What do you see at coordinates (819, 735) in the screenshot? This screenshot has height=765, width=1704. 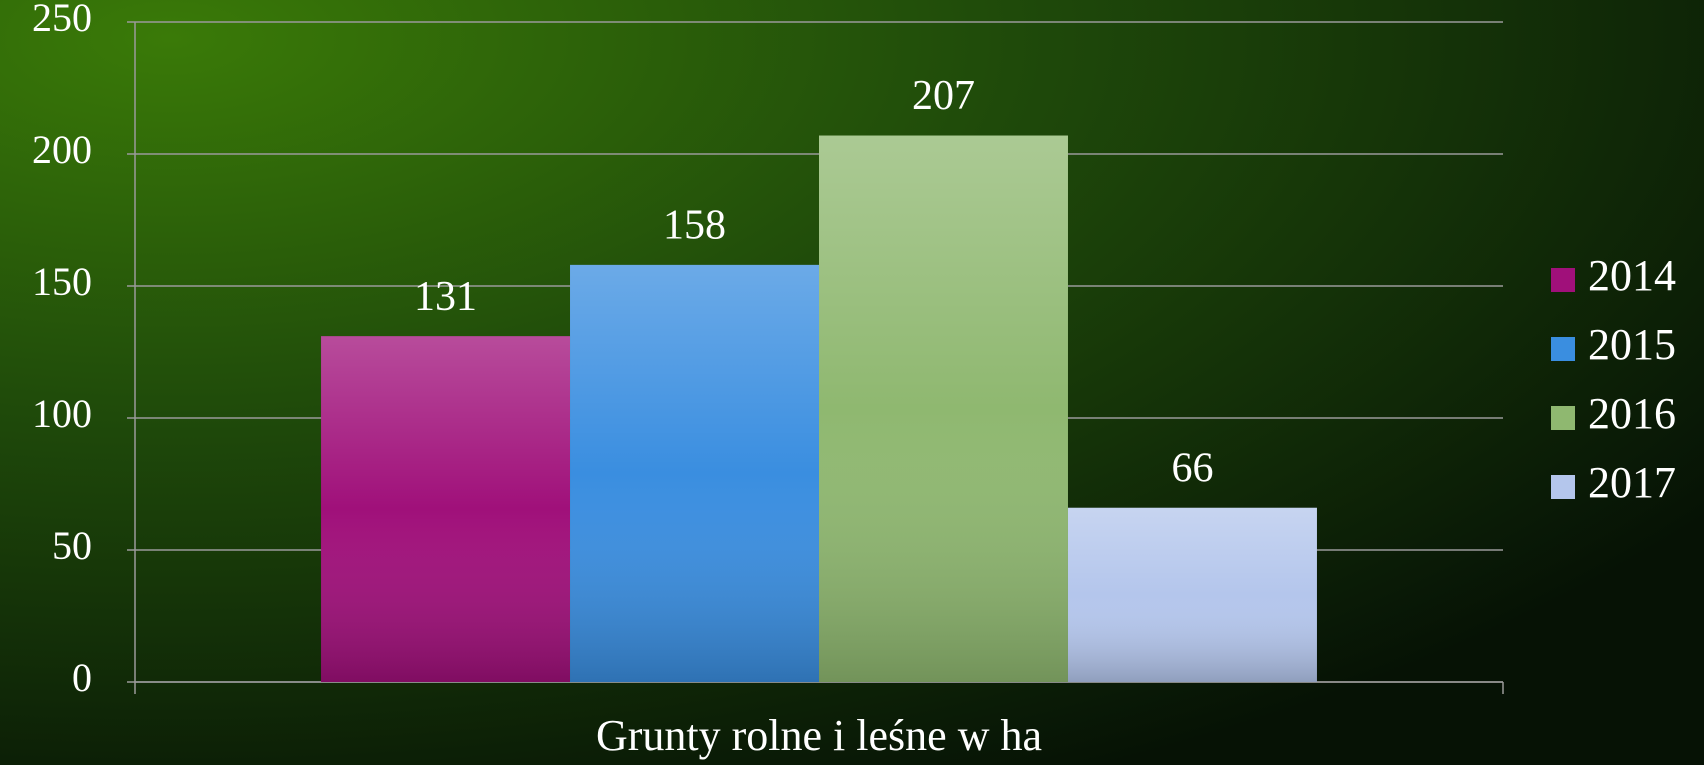 I see `x-tick-label: Grunty rolne i leśne w ha` at bounding box center [819, 735].